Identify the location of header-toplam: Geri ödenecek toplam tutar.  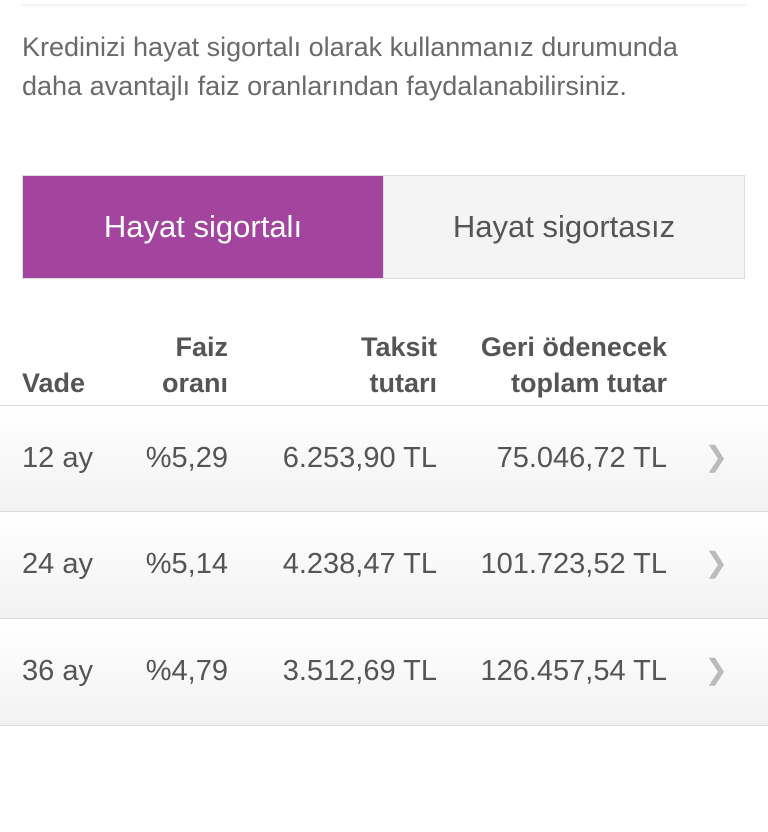
(574, 365).